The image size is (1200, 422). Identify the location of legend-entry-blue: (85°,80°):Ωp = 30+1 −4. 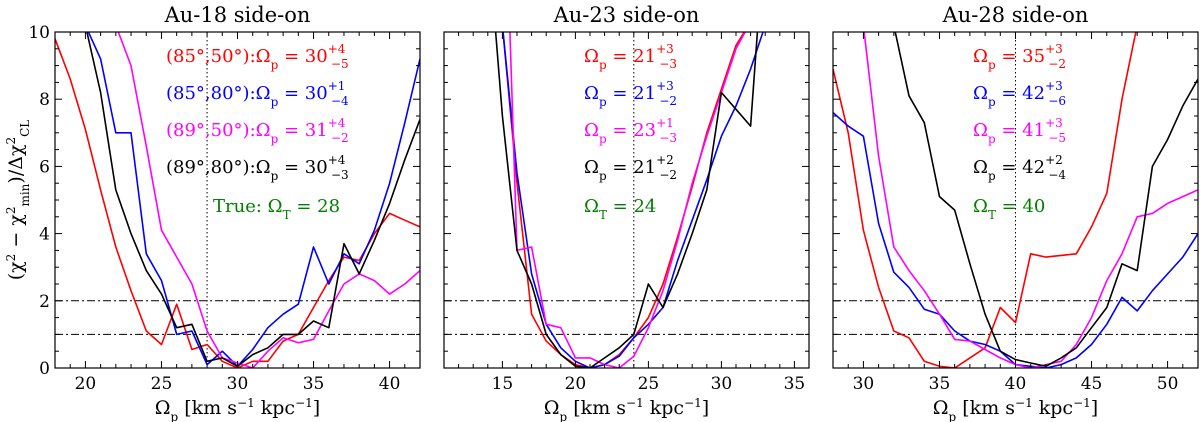
(257, 94).